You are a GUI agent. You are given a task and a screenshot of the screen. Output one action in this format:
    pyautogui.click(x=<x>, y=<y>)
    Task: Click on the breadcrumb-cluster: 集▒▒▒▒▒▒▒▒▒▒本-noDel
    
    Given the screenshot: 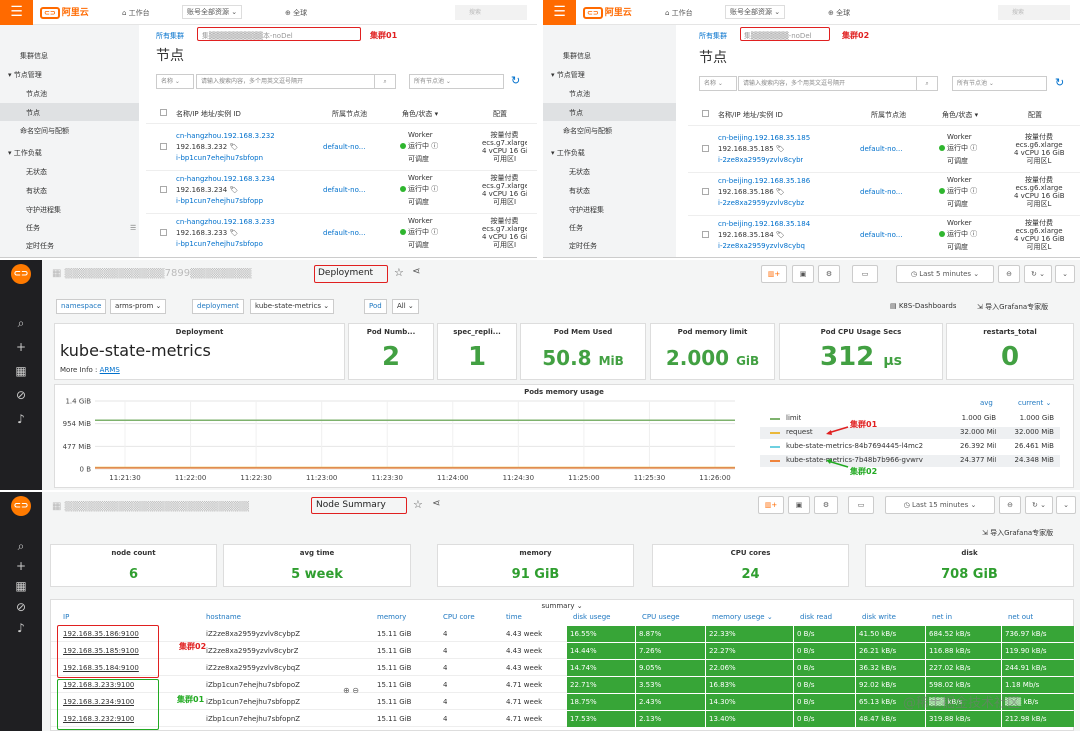 What is the action you would take?
    pyautogui.click(x=247, y=36)
    